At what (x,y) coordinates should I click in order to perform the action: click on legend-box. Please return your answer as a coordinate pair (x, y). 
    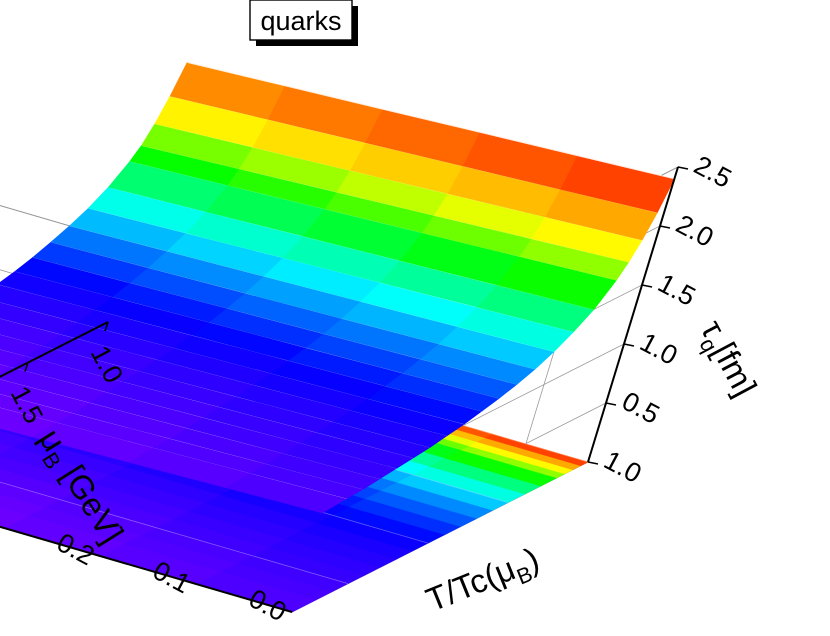
    Looking at the image, I should click on (301, 20).